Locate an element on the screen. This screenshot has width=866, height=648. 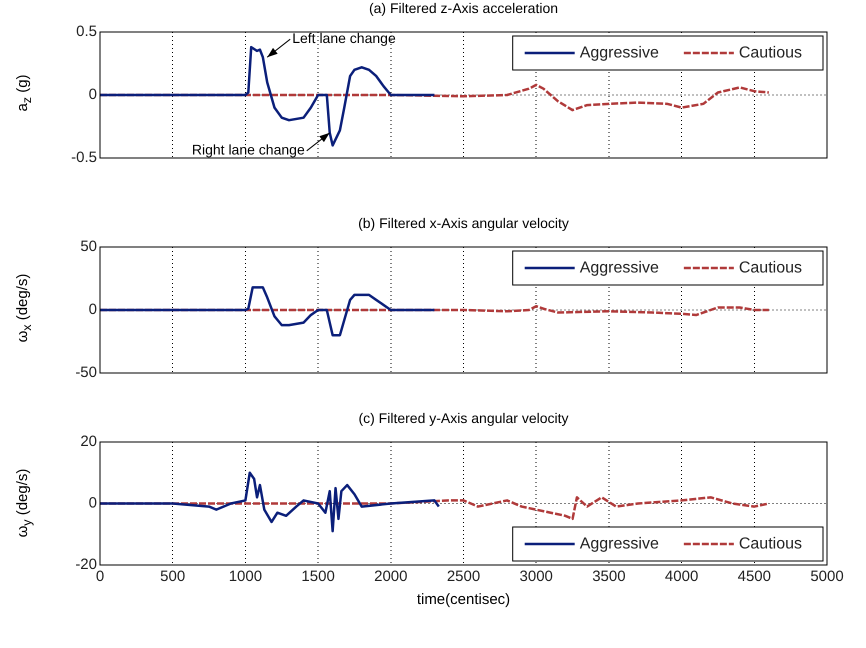
y-tick-label: 50 is located at coordinates (88, 247).